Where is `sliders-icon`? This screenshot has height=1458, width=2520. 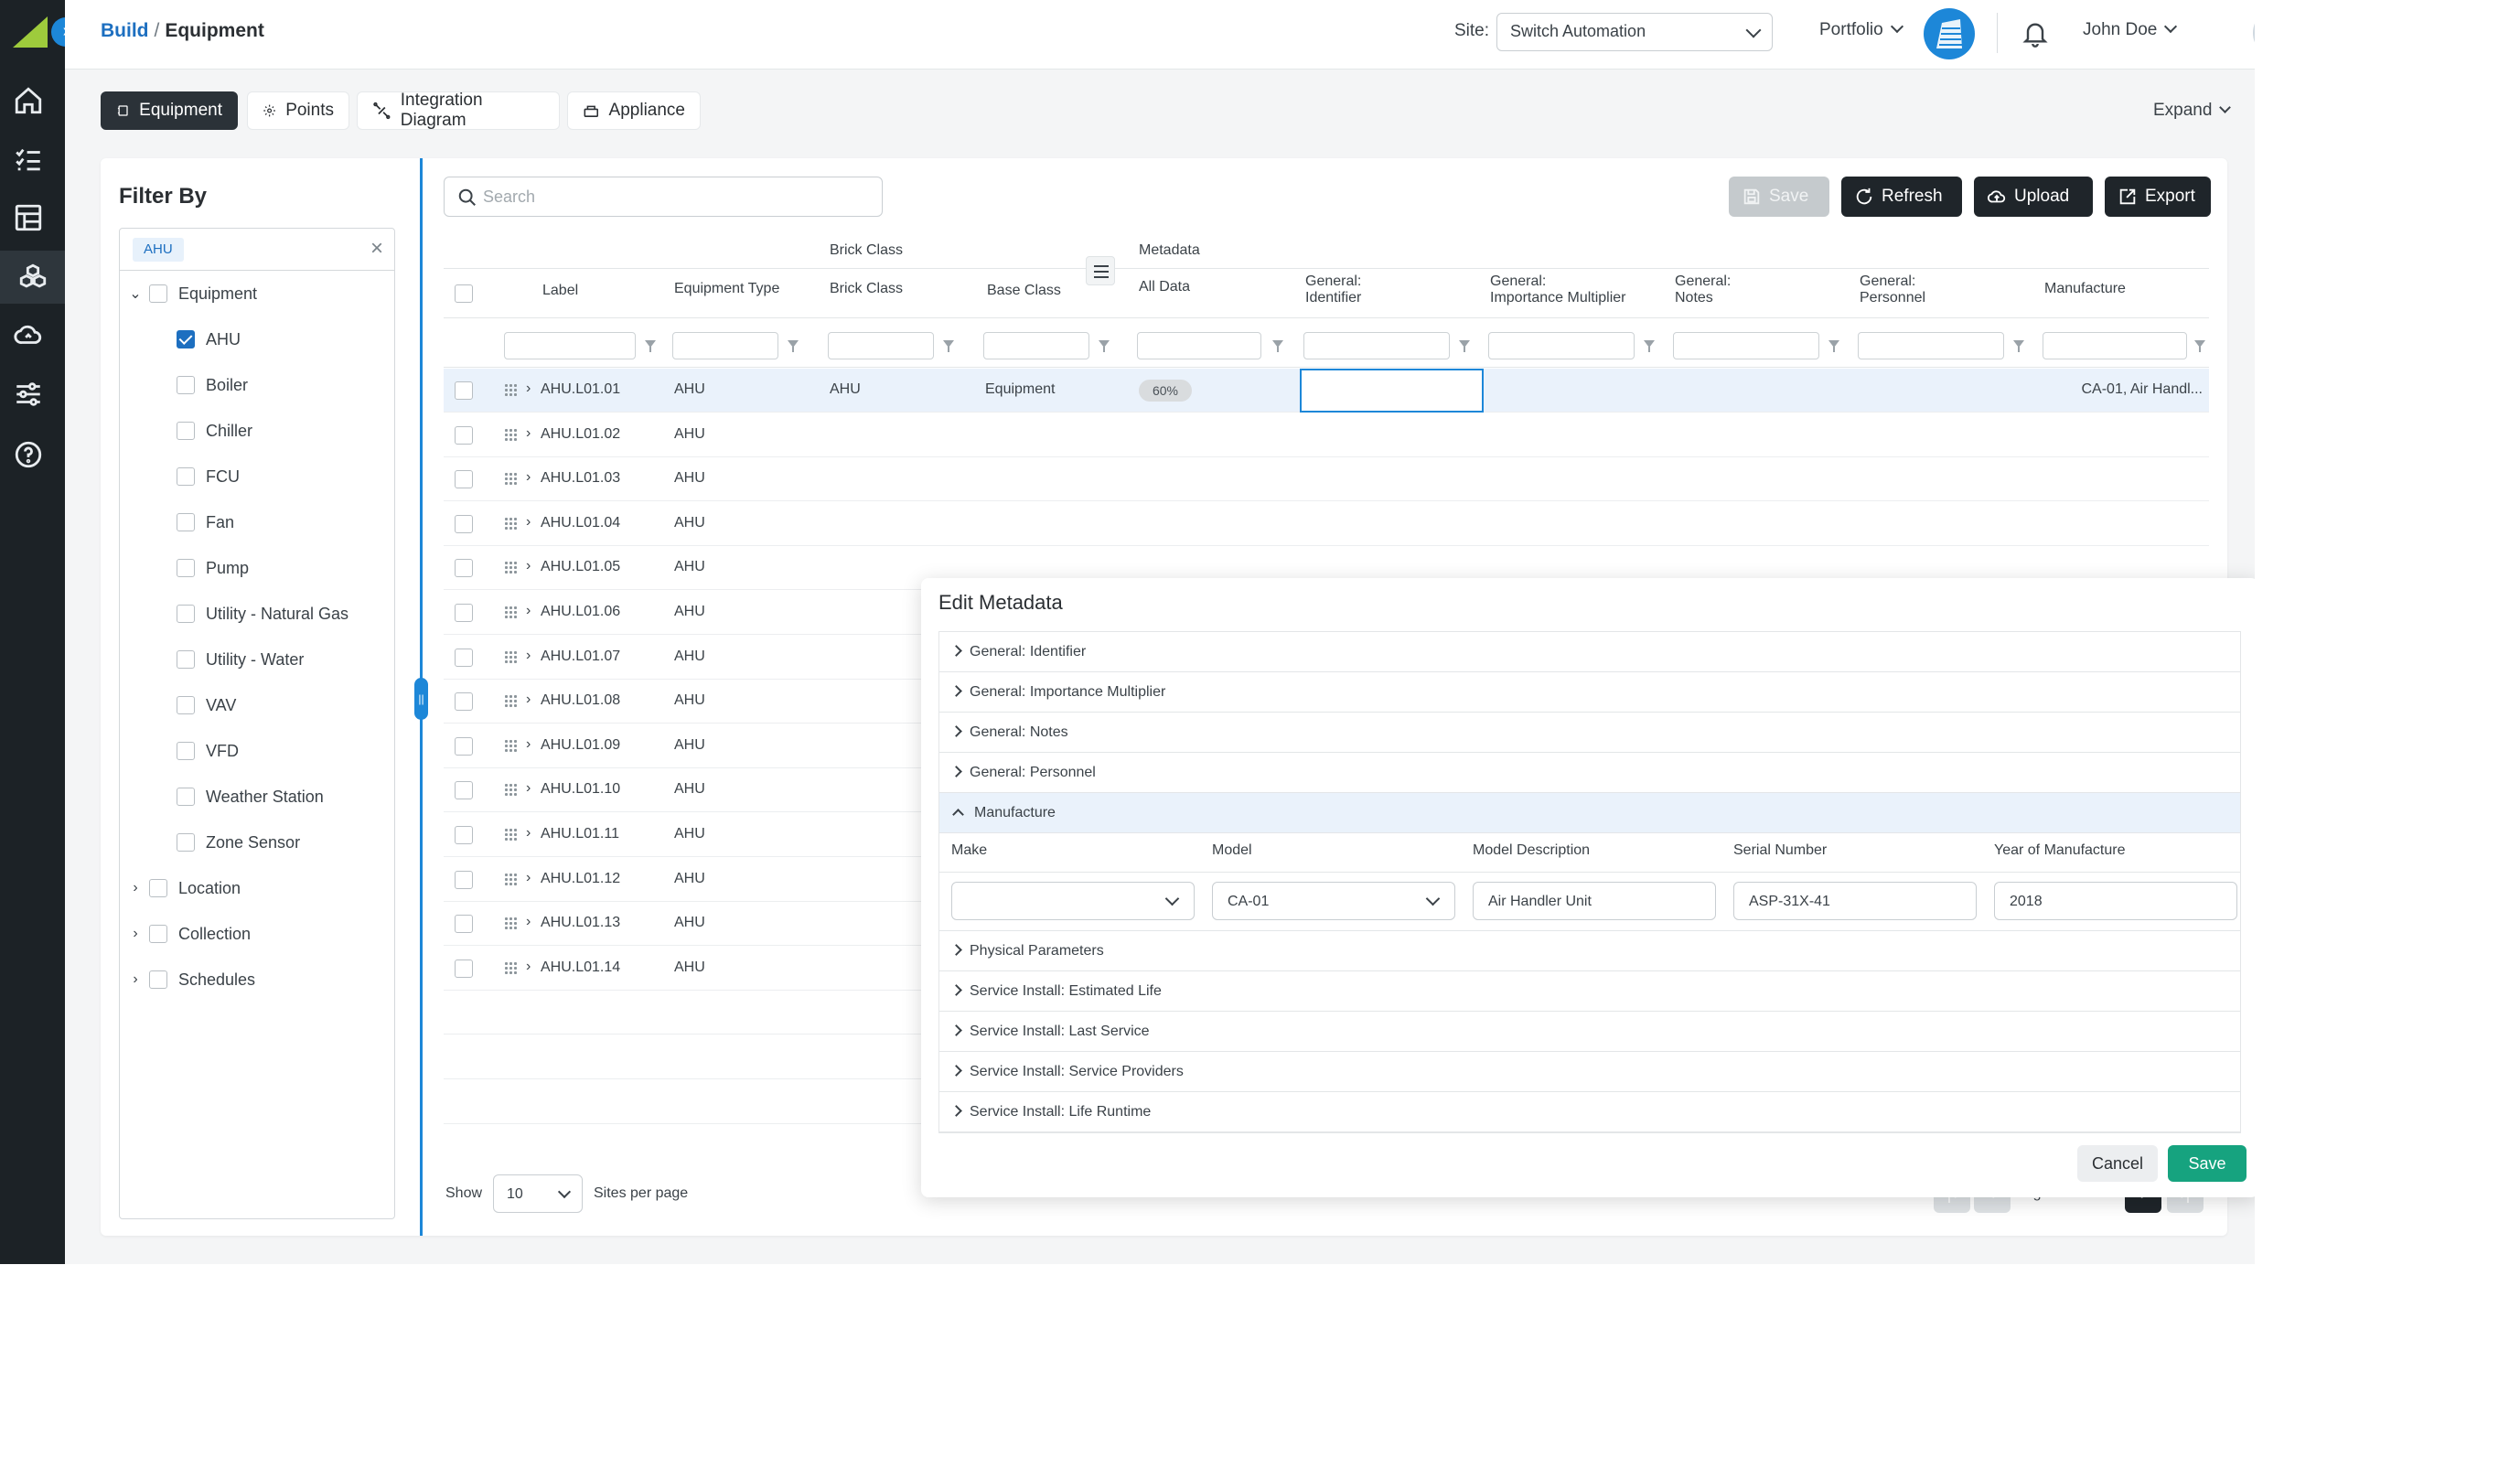 sliders-icon is located at coordinates (28, 394).